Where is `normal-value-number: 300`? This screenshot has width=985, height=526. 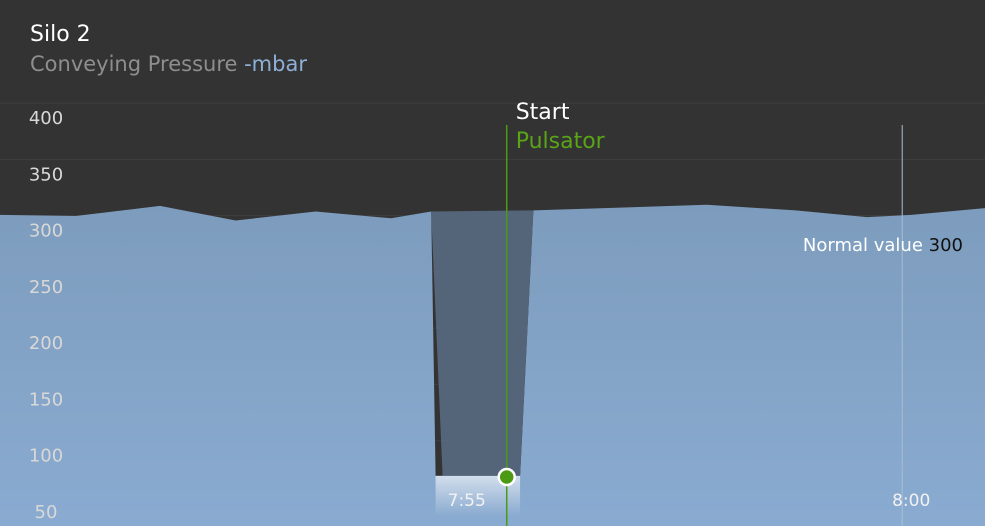
normal-value-number: 300 is located at coordinates (946, 245).